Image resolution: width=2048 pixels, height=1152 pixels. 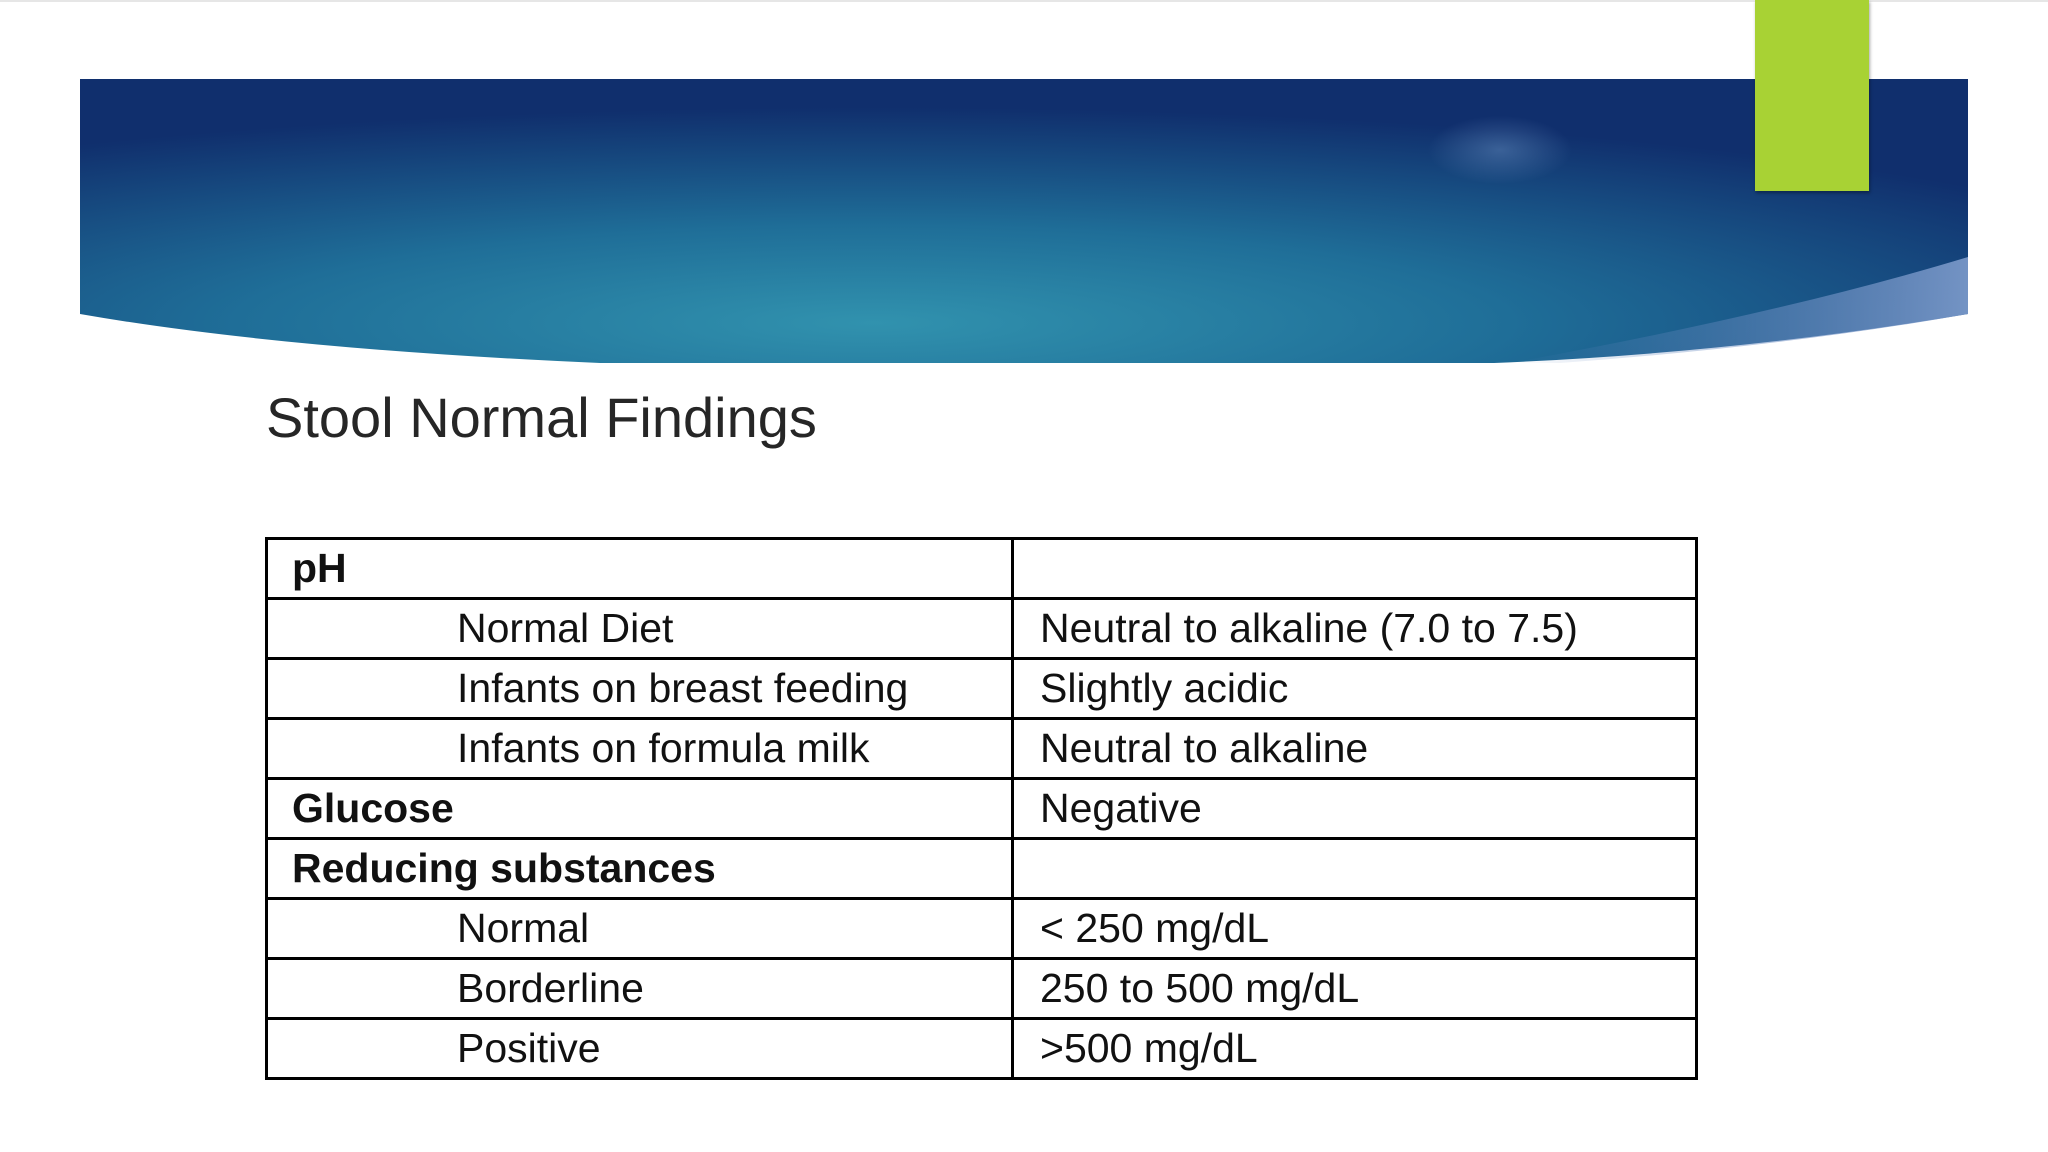 What do you see at coordinates (1354, 748) in the screenshot?
I see `value-cell: Neutral to alkaline` at bounding box center [1354, 748].